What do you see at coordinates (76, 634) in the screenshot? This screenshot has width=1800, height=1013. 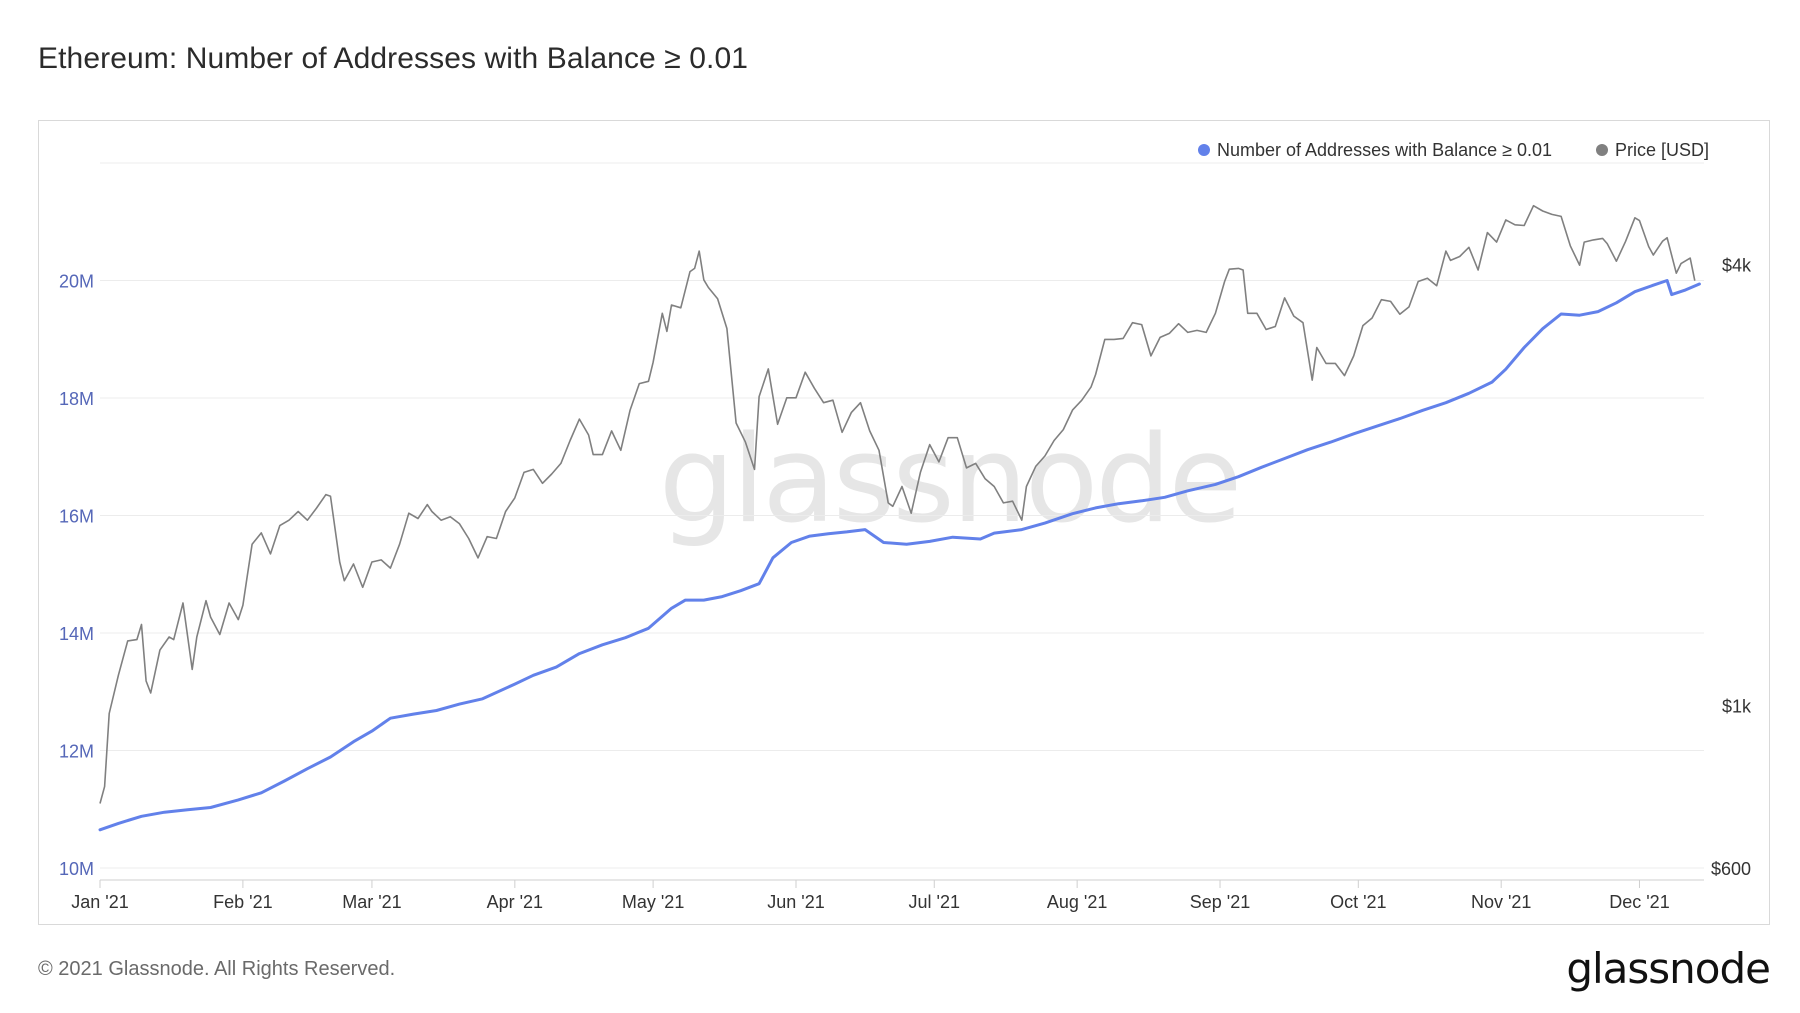 I see `left-axis-tick-label: 14M` at bounding box center [76, 634].